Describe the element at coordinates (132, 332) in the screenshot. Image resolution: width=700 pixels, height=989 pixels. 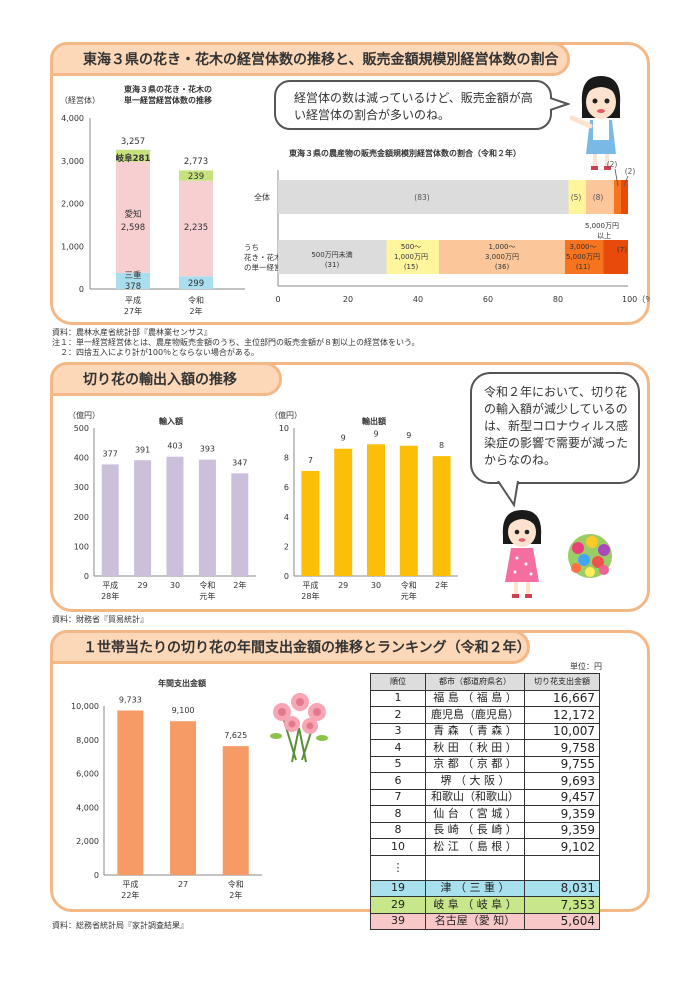
I see `section1-note-1: 資料：農林水産省統計部『農林業センサス』` at that location.